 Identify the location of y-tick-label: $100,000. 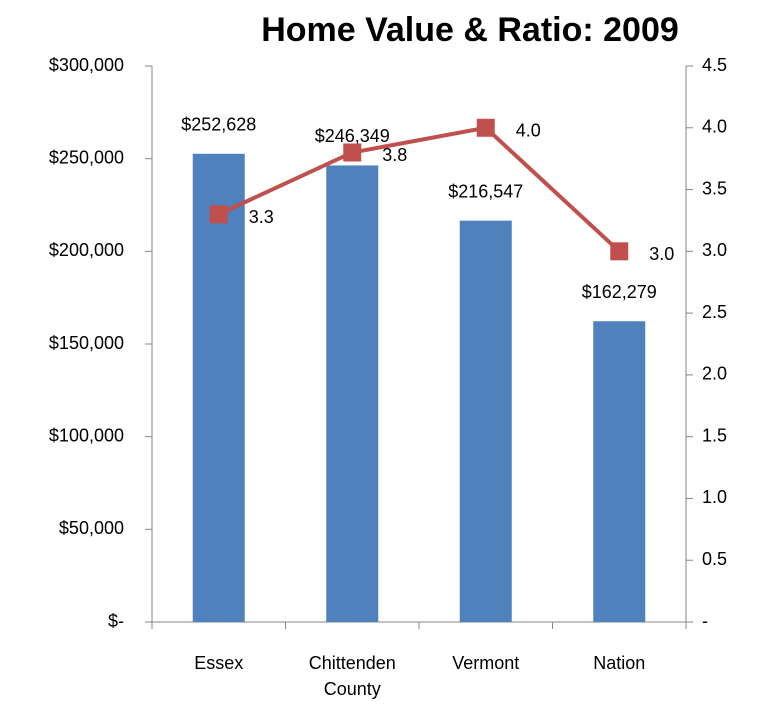
(86, 435).